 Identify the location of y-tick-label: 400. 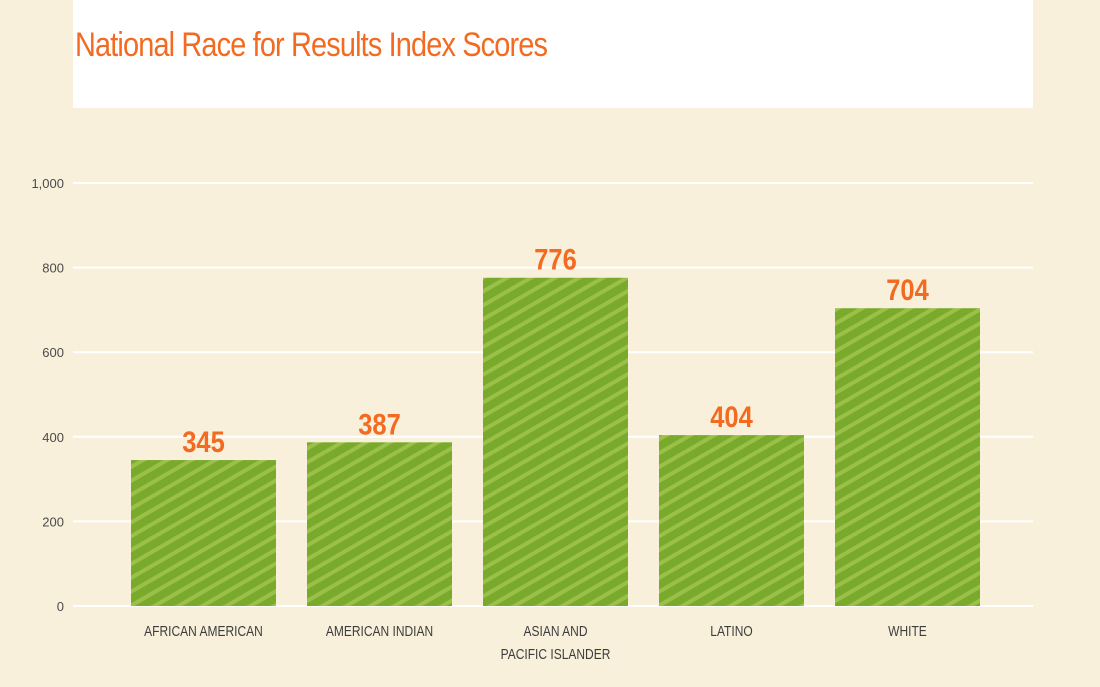
(53, 437).